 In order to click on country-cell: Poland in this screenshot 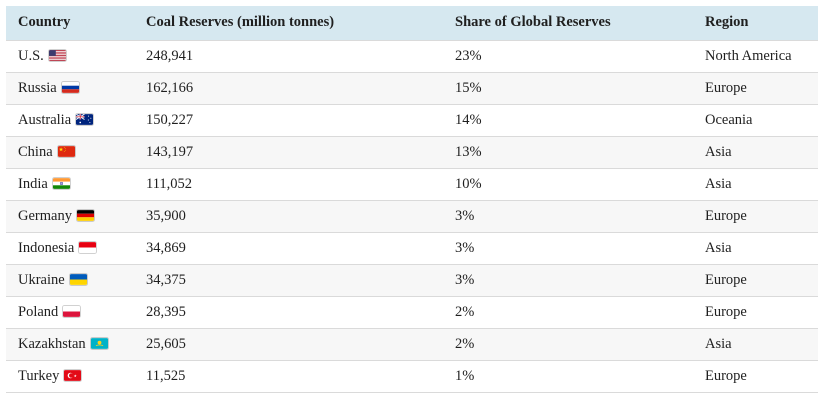, I will do `click(70, 312)`.